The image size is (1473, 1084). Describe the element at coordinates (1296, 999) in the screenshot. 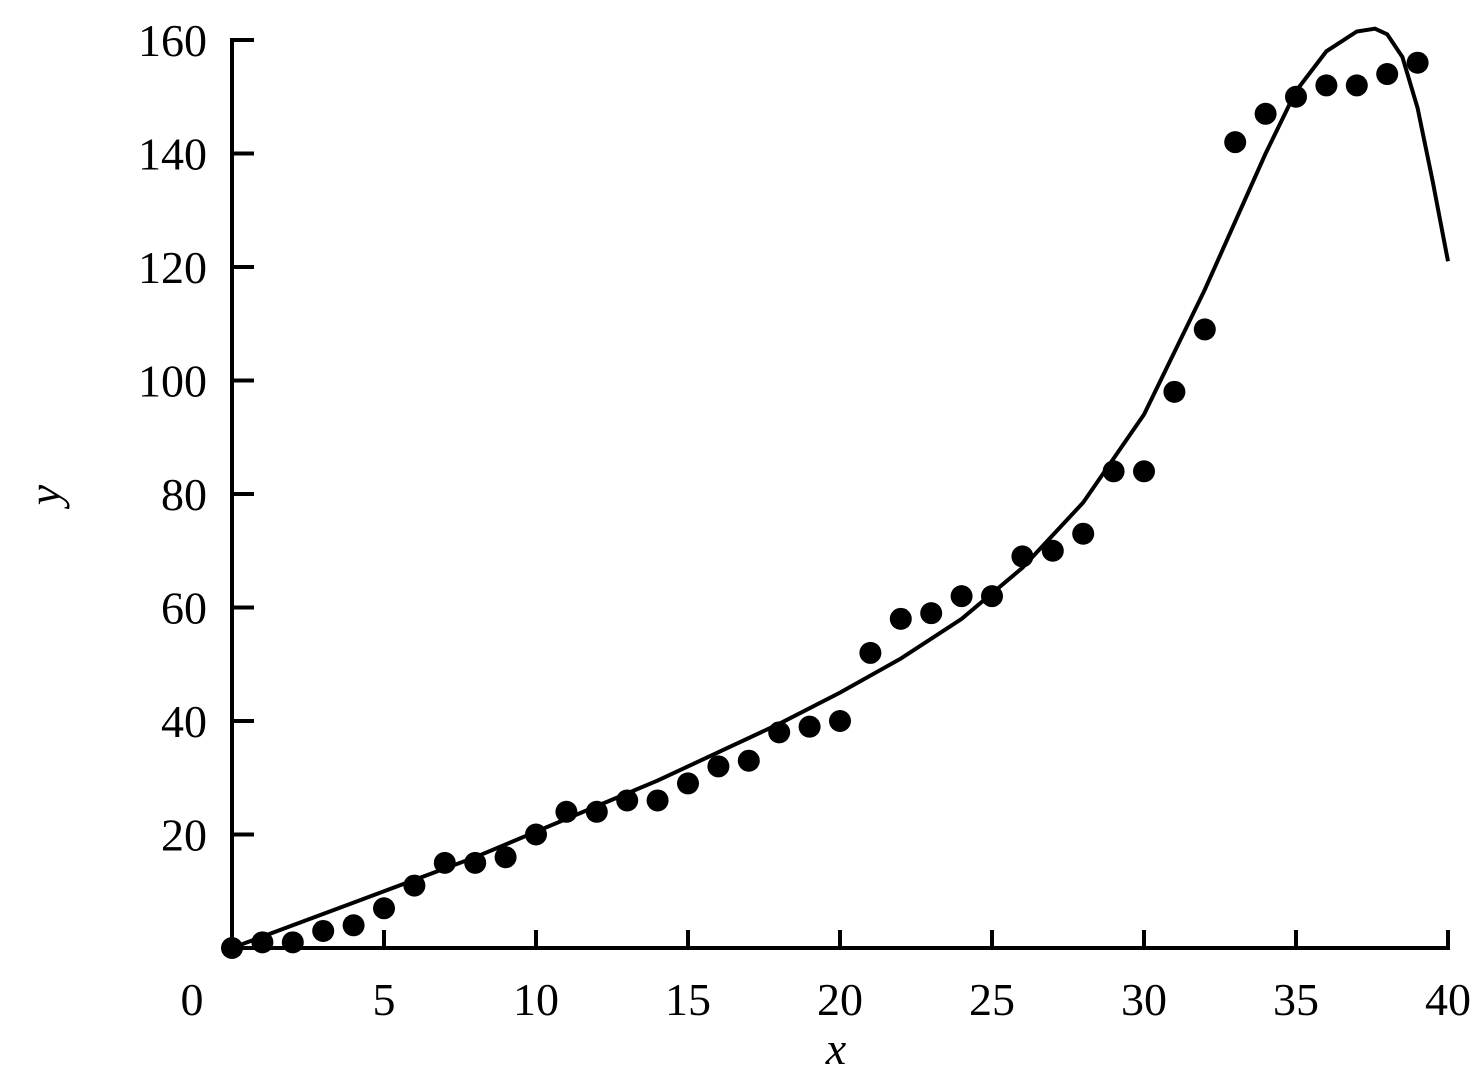

I see `x-tick-label: 35` at that location.